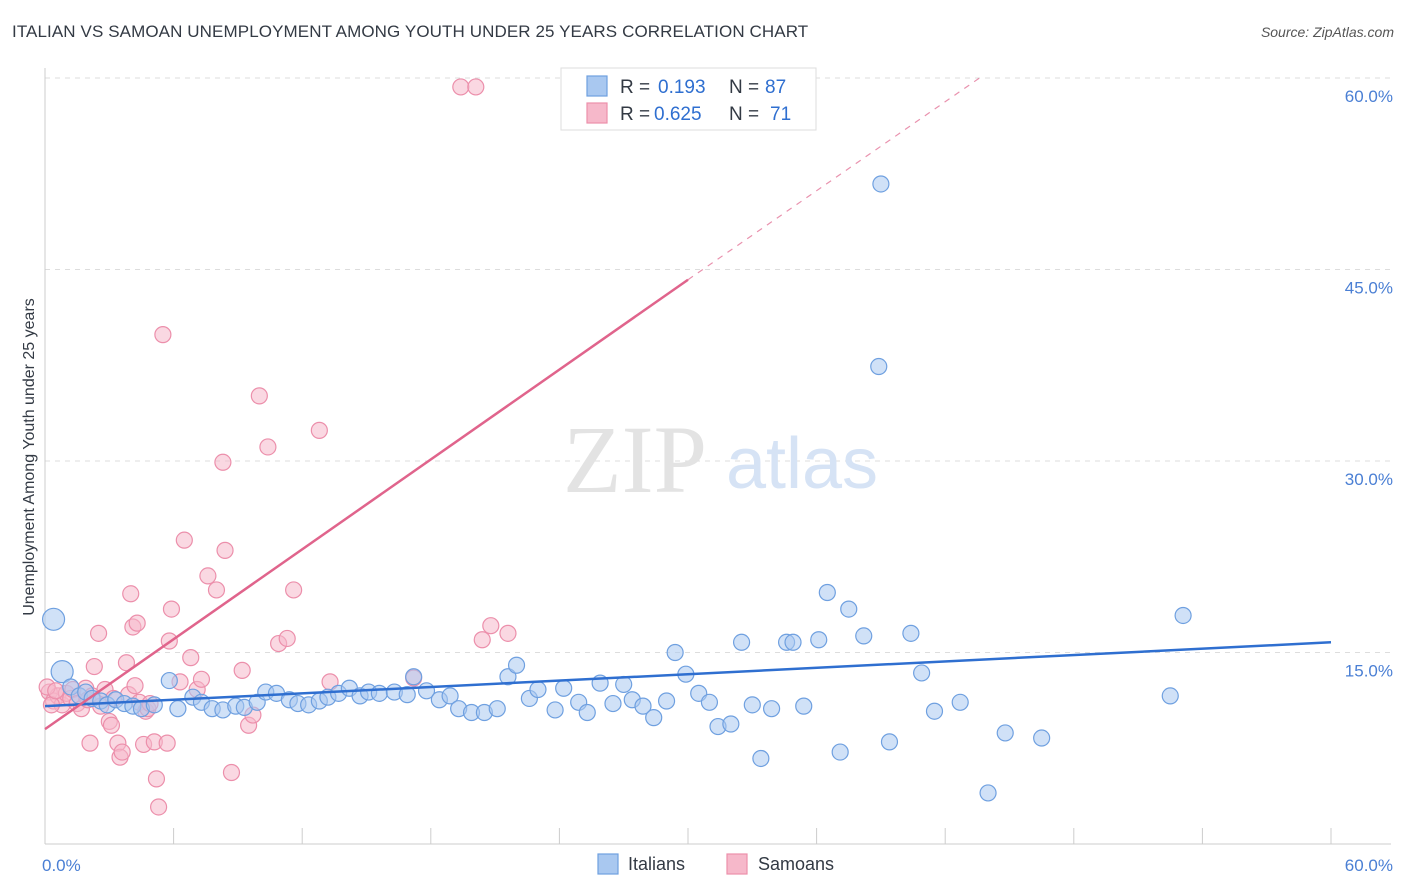 This screenshot has width=1406, height=892. Describe the element at coordinates (1369, 865) in the screenshot. I see `x-tick-label-1: 60.0%` at that location.